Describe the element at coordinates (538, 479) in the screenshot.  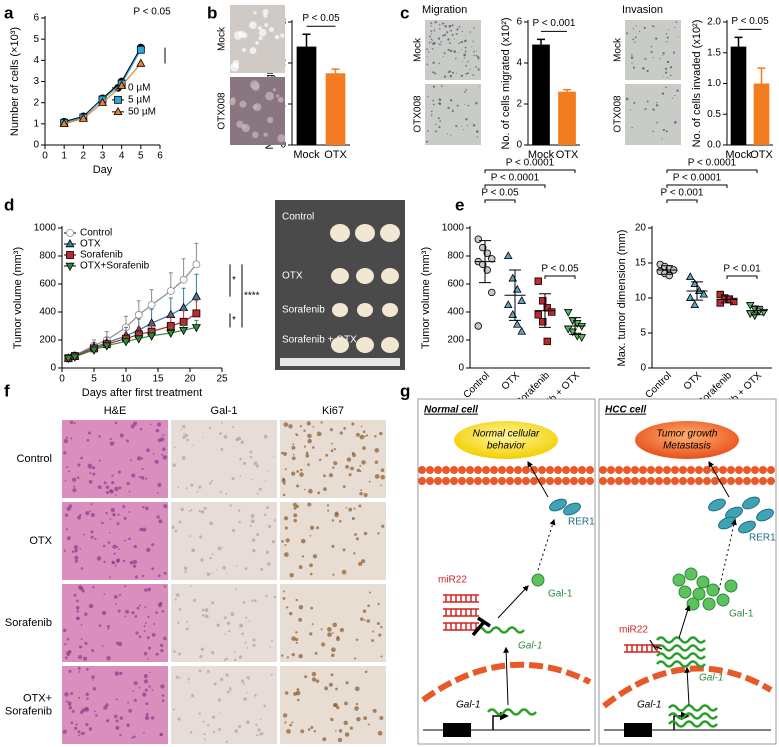
I see `arrow` at that location.